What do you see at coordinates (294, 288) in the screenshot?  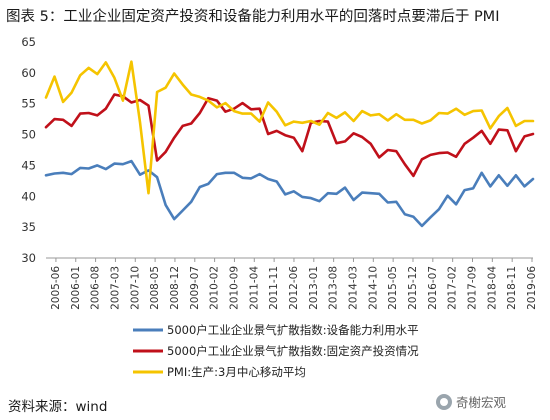 I see `x-tick-label: 2012-06` at bounding box center [294, 288].